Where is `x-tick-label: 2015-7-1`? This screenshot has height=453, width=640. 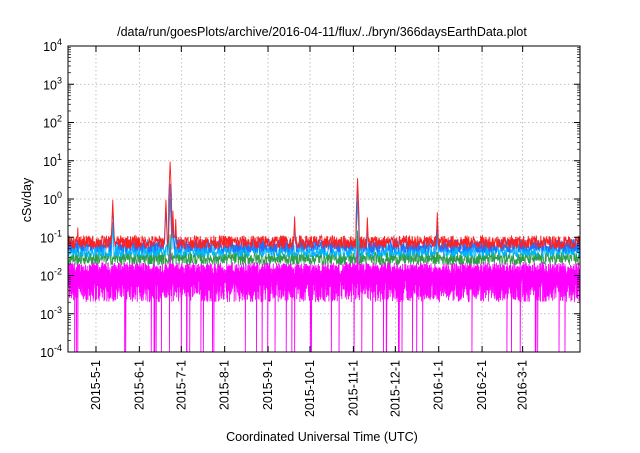 x-tick-label: 2015-7-1 is located at coordinates (181, 385).